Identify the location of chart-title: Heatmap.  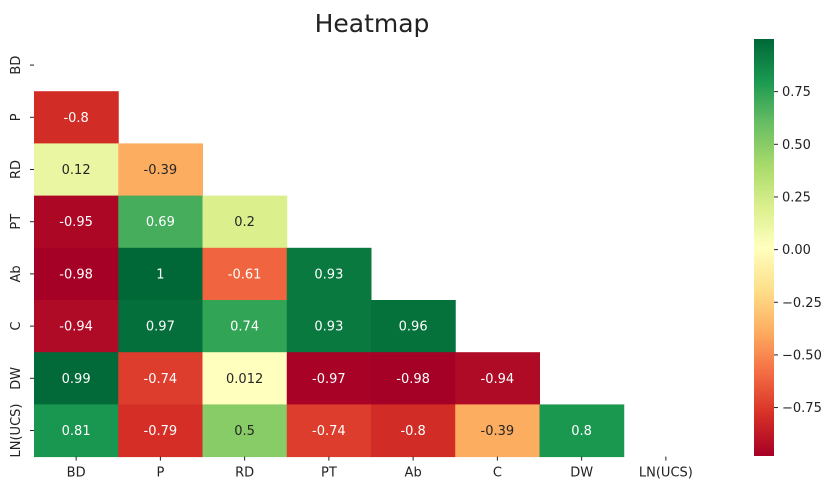
(372, 23).